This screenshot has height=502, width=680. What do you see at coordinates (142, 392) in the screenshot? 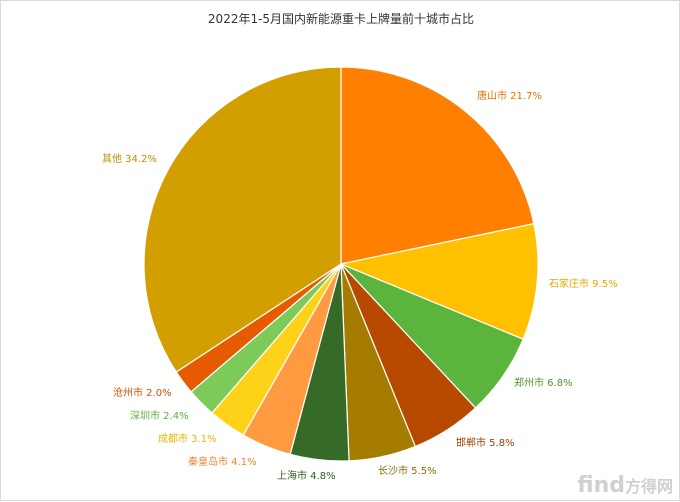
I see `slice-label-10: 沧州市 2.0%` at bounding box center [142, 392].